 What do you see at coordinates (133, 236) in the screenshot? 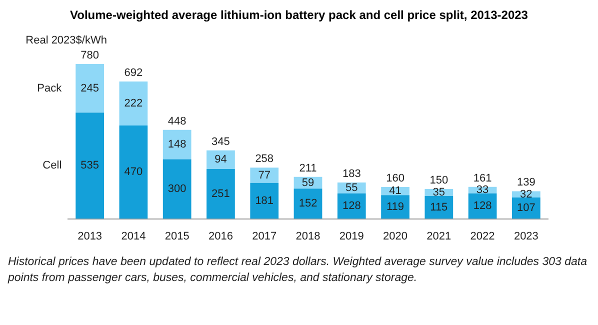
I see `x-tick-label: 2014` at bounding box center [133, 236].